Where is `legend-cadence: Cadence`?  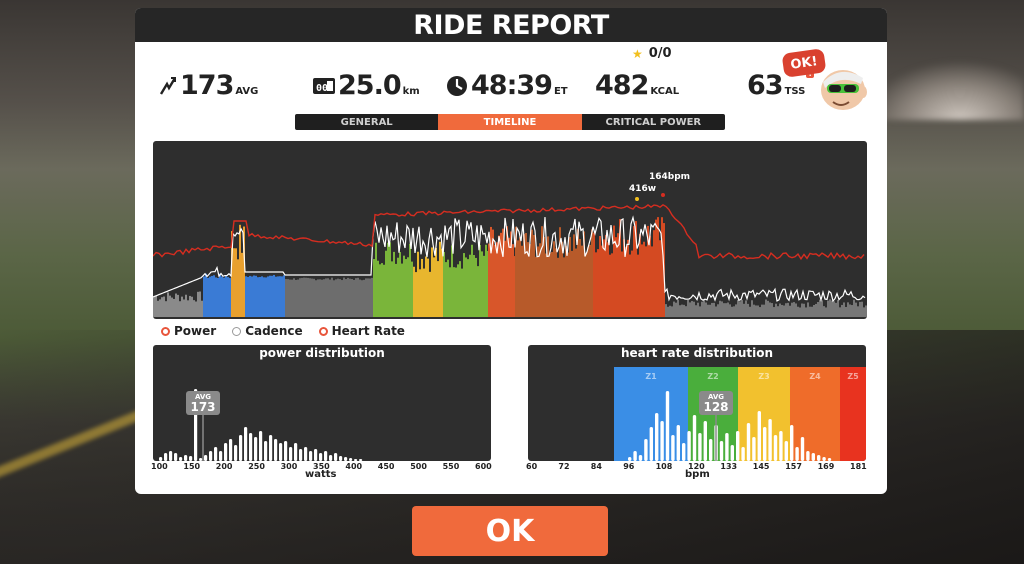 legend-cadence: Cadence is located at coordinates (267, 331).